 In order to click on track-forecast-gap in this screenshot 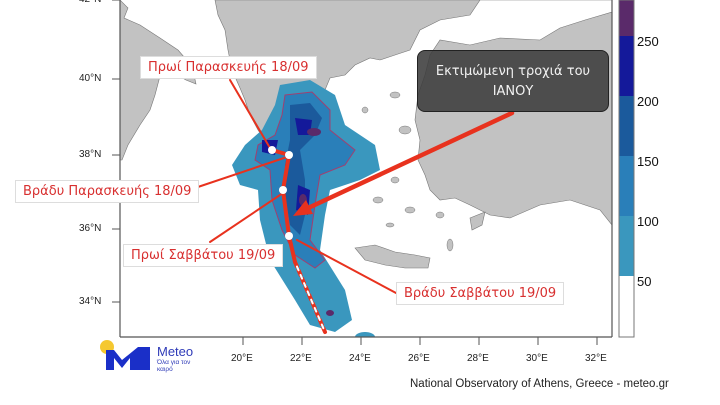, I will do `click(310, 297)`.